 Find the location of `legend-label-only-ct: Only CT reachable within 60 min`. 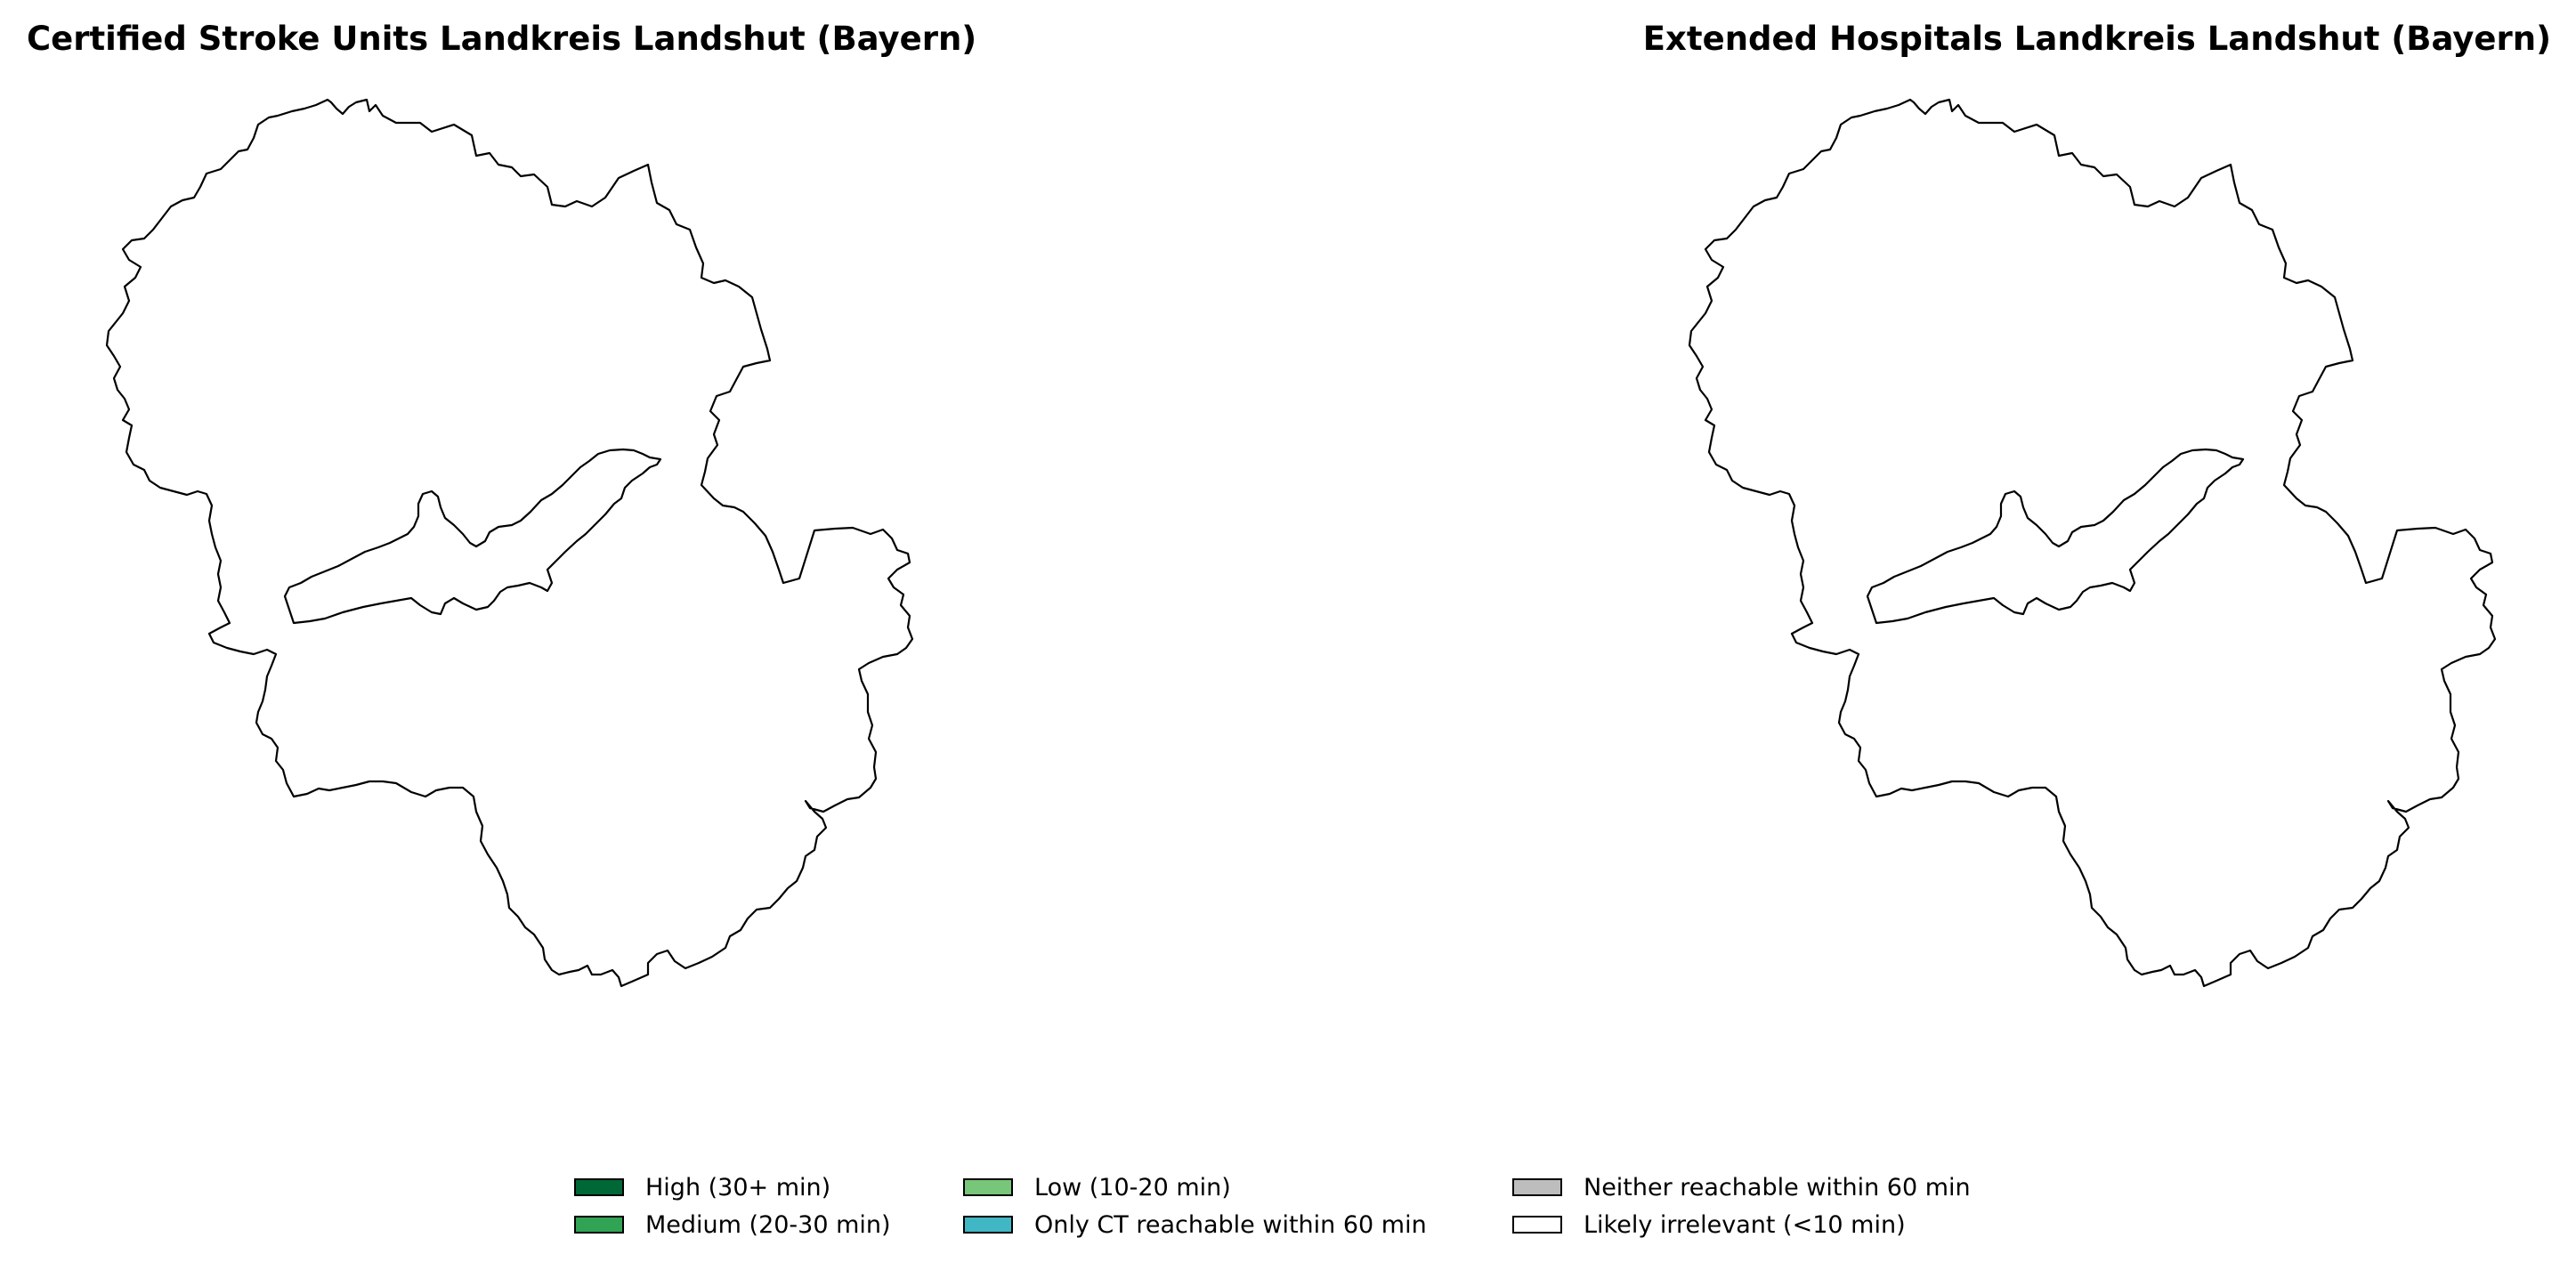

legend-label-only-ct: Only CT reachable within 60 min is located at coordinates (1231, 1224).